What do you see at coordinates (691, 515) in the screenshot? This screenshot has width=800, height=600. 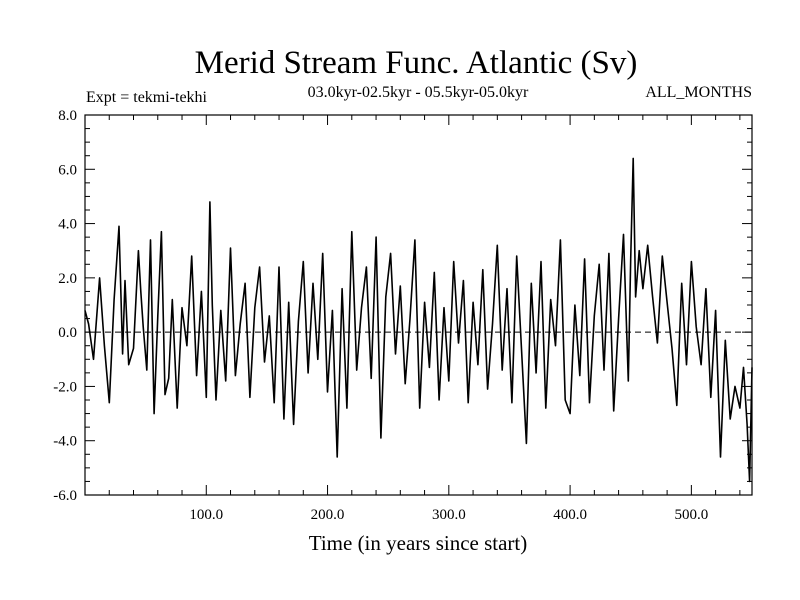 I see `x-tick-label: 500.0` at bounding box center [691, 515].